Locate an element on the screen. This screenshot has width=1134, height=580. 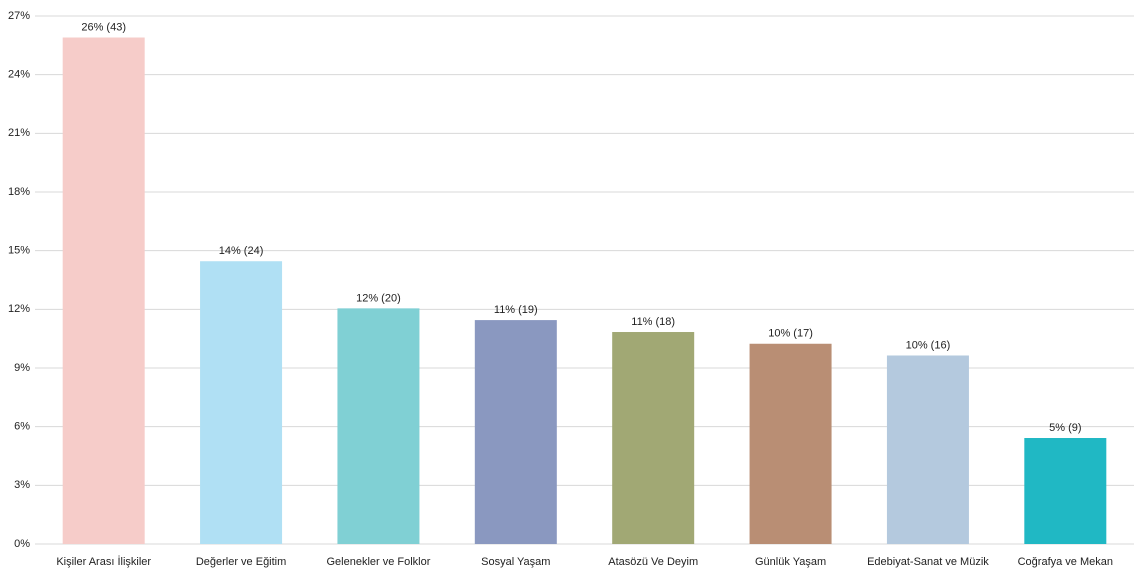
y-tick-label: 27% is located at coordinates (19, 16).